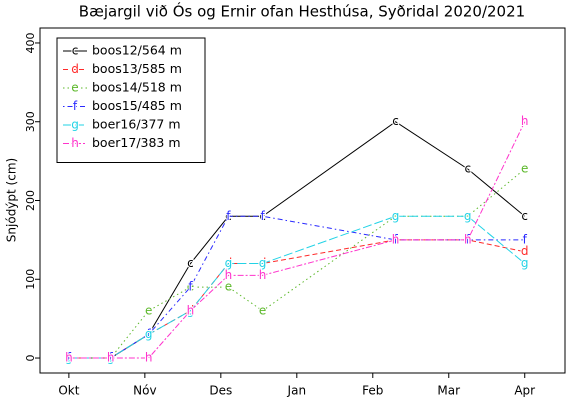  Describe the element at coordinates (30, 279) in the screenshot. I see `y-tick-label: 100` at that location.